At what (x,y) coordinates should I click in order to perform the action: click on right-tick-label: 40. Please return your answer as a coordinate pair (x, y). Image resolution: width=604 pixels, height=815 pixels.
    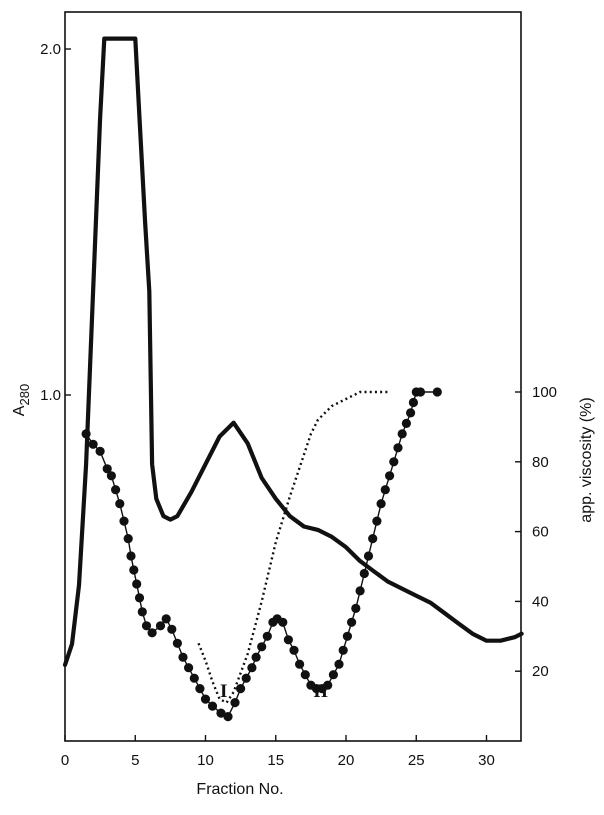
    Looking at the image, I should click on (540, 601).